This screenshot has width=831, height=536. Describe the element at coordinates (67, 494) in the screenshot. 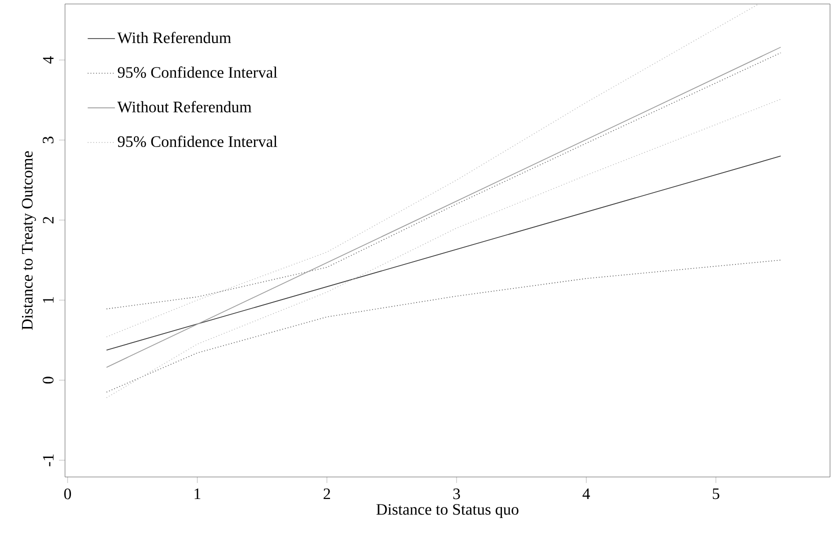

I see `x-tick-label: 0` at that location.